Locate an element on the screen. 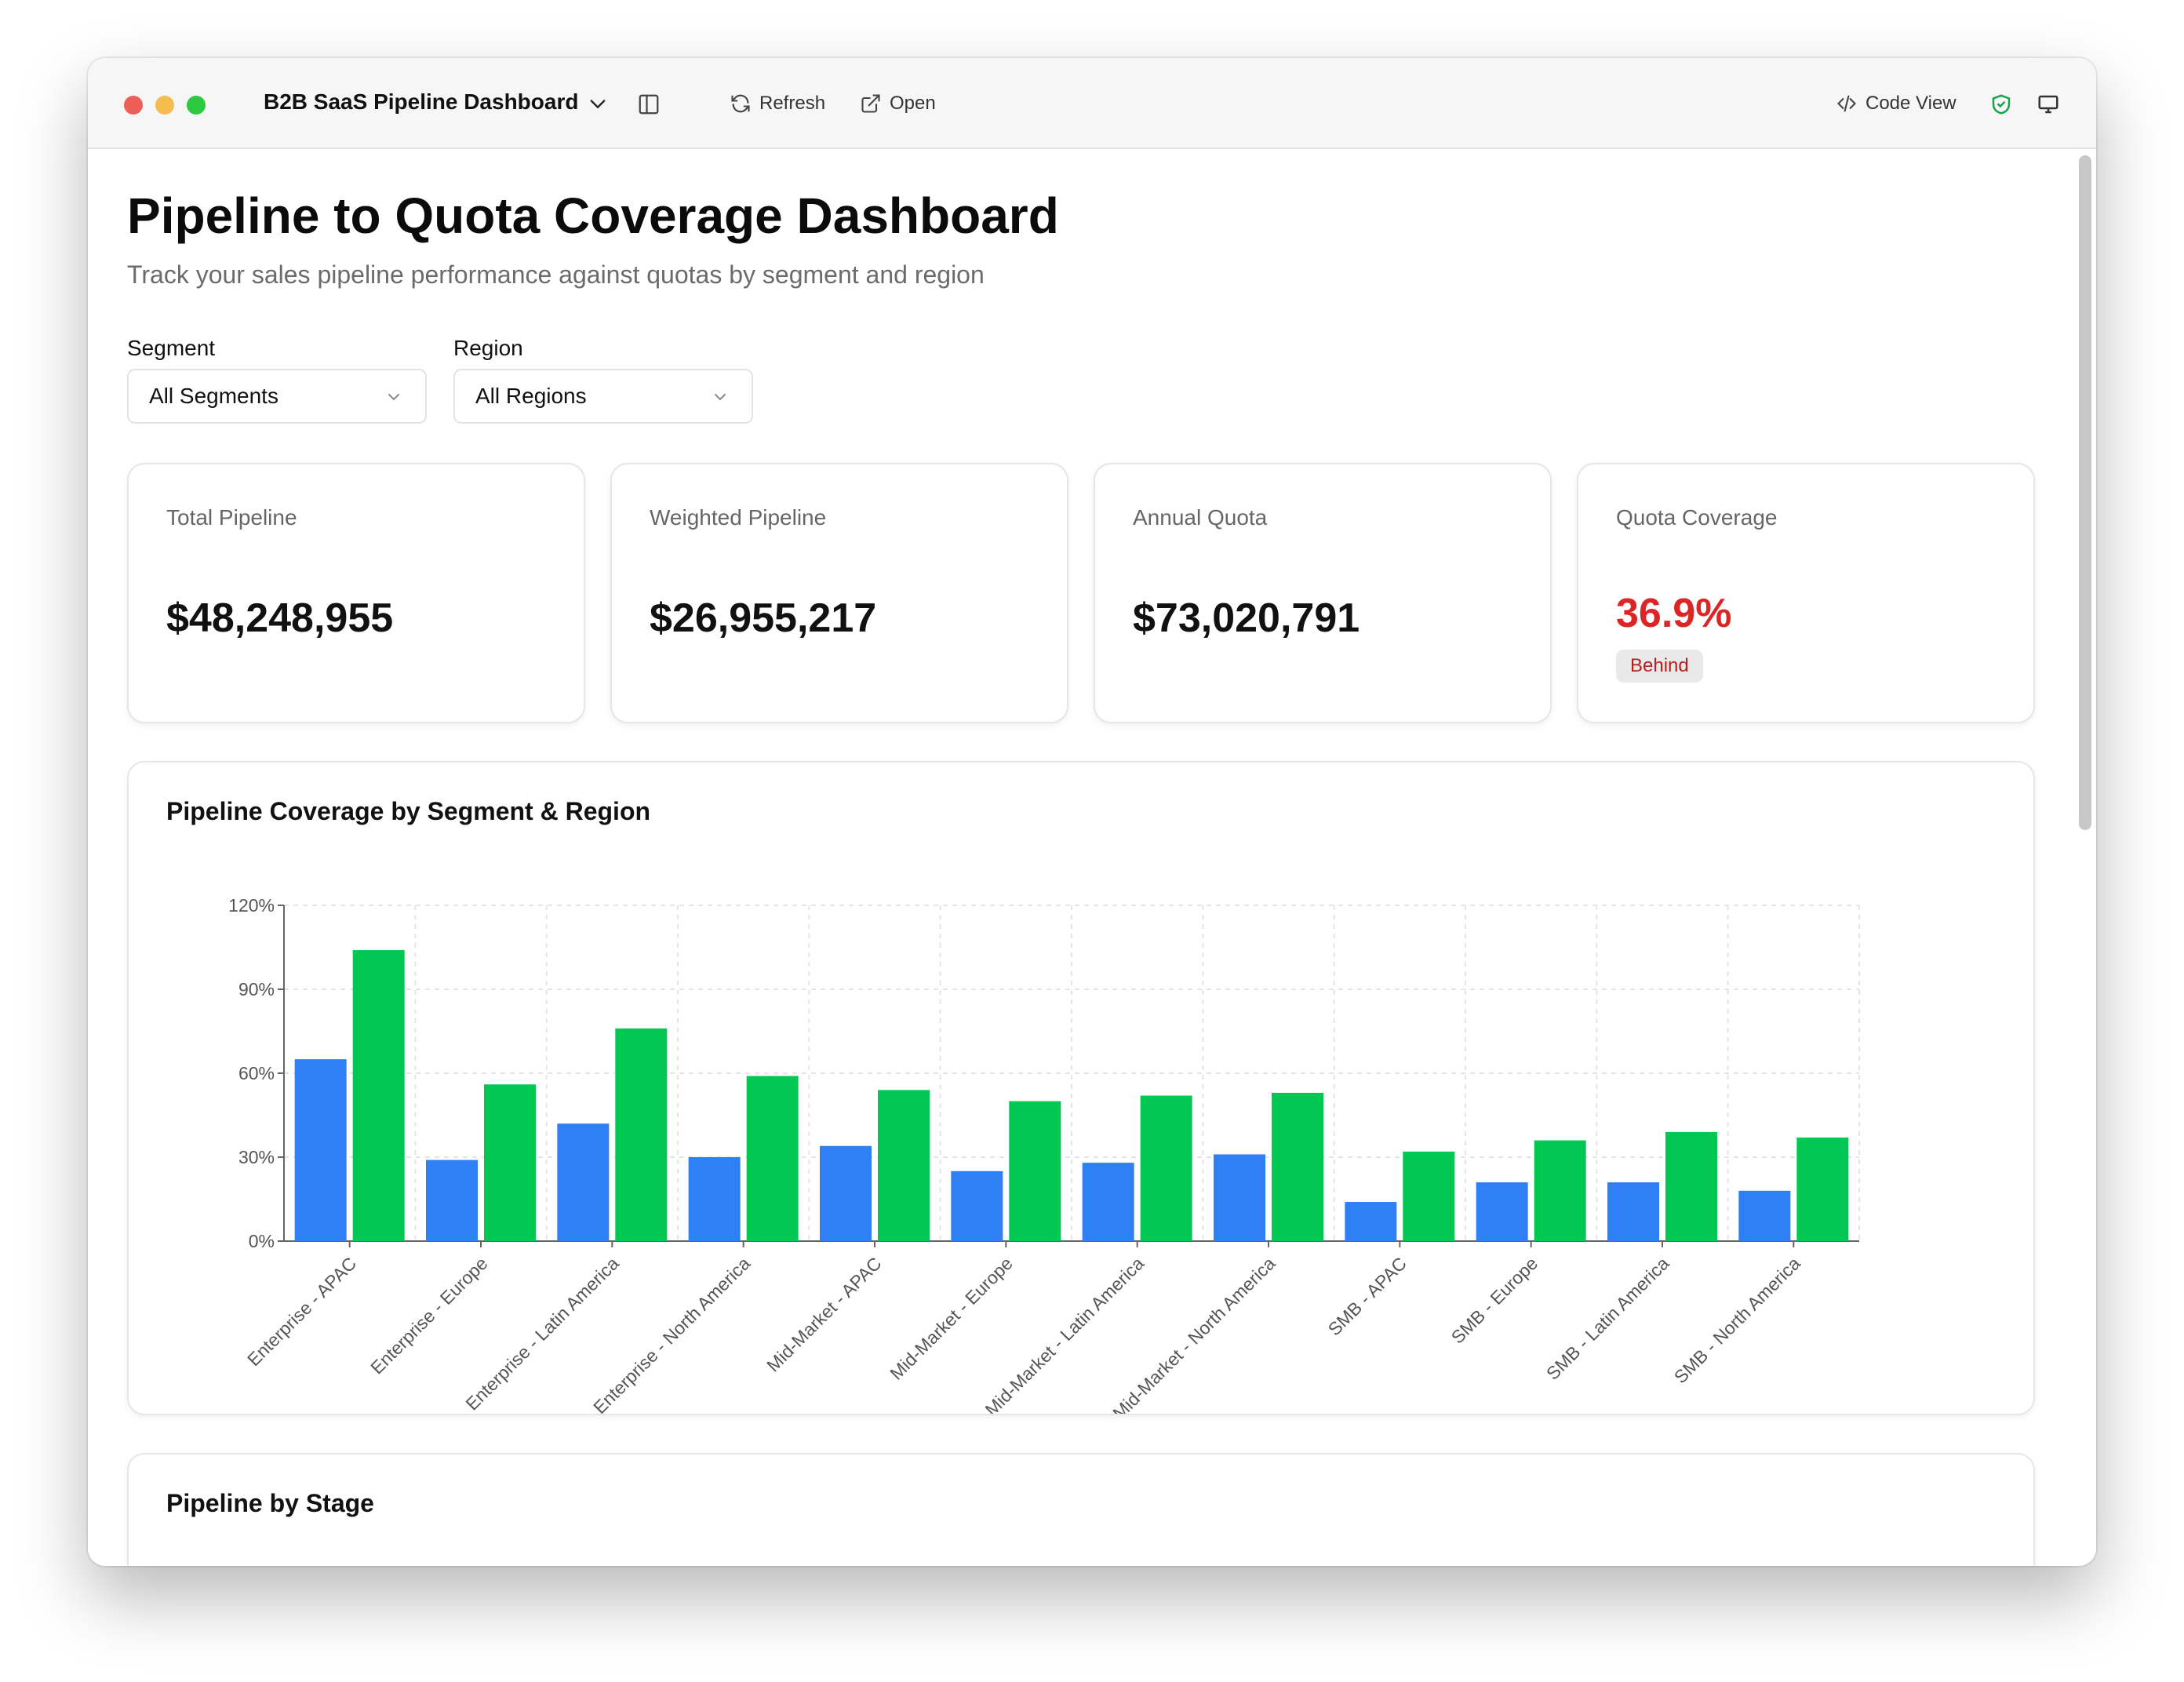 This screenshot has height=1682, width=2184. x-tick-label: Enterprise - Europe is located at coordinates (428, 1315).